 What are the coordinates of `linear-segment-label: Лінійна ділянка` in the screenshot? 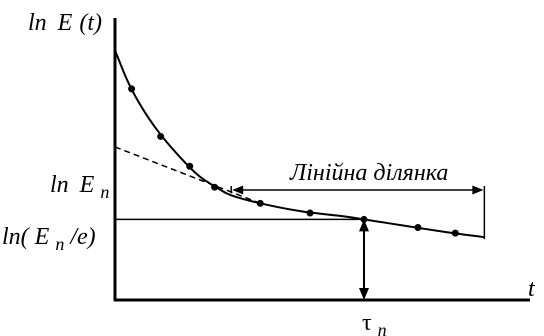 It's located at (368, 173).